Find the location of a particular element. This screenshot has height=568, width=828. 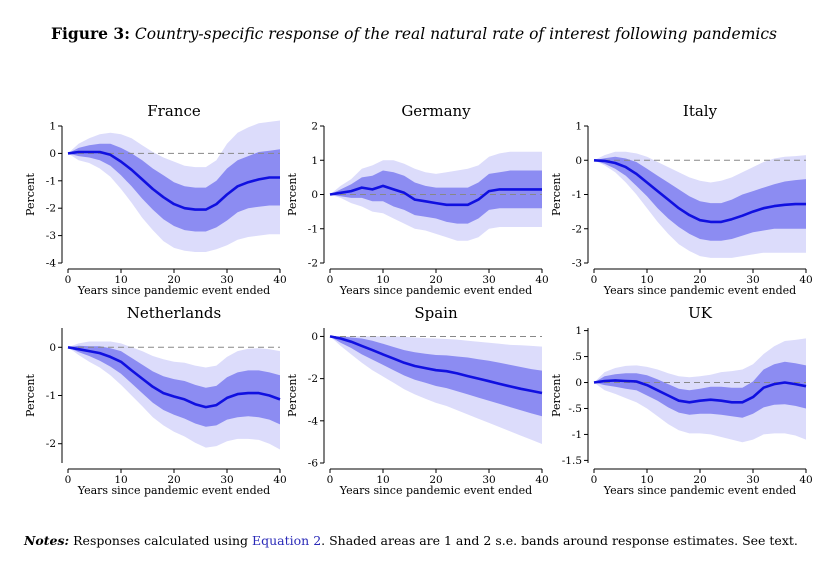

y-tick-label: -.5 is located at coordinates (575, 409).